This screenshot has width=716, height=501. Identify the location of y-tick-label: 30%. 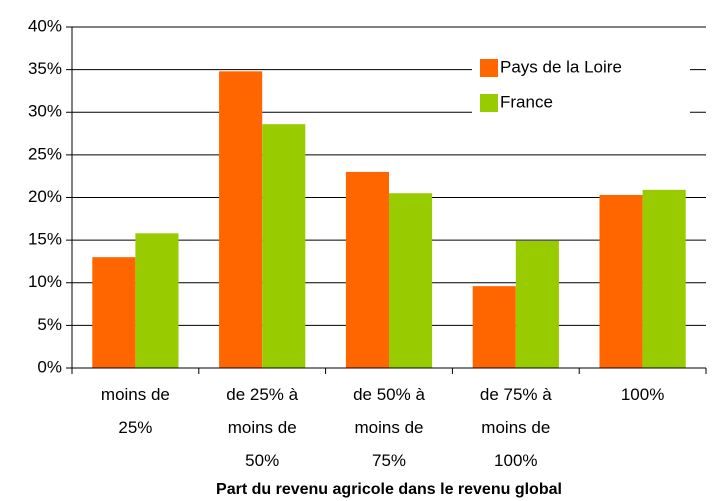
(45, 111).